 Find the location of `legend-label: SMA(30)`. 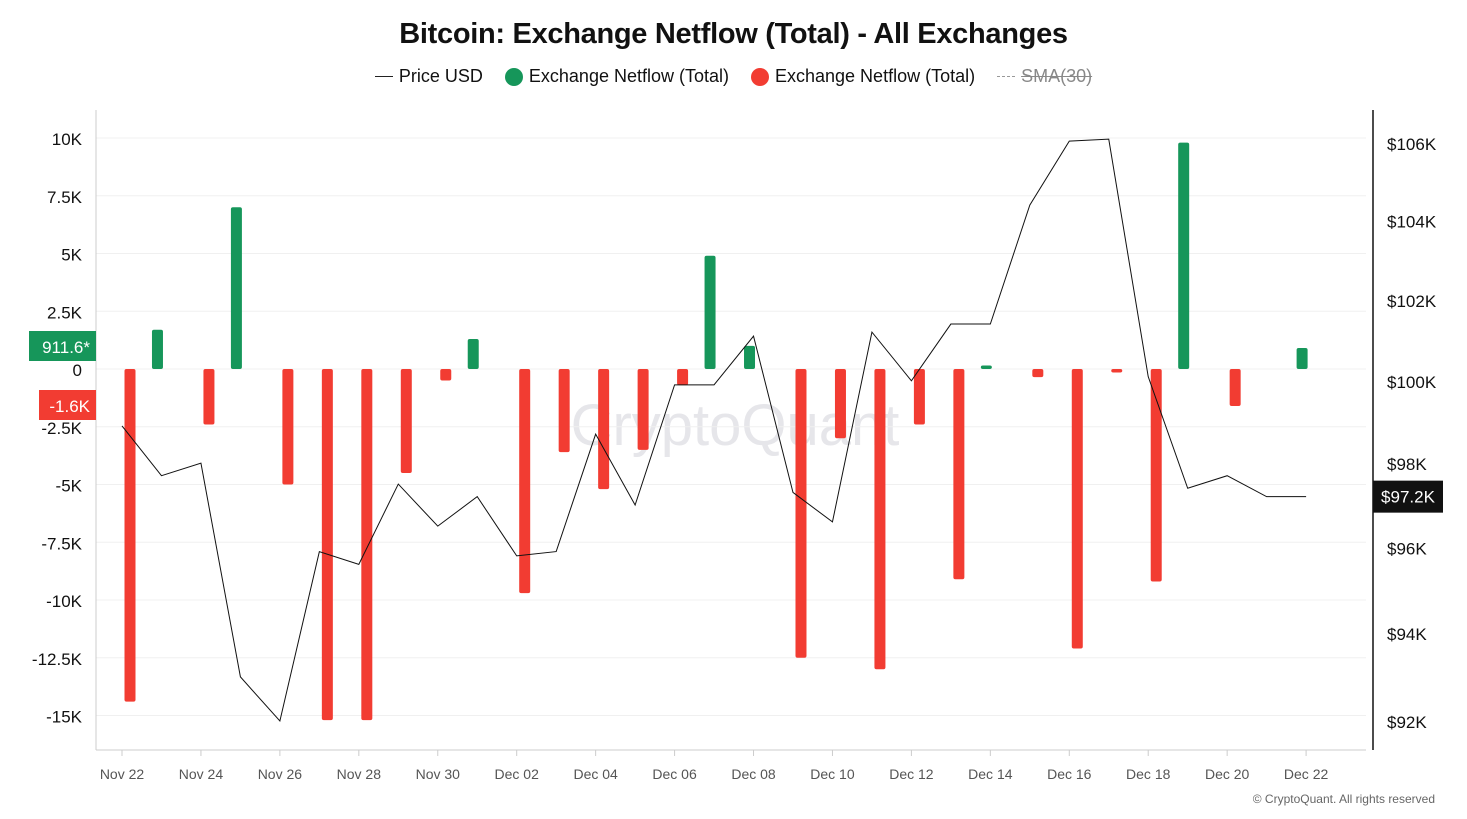

legend-label: SMA(30) is located at coordinates (1057, 76).